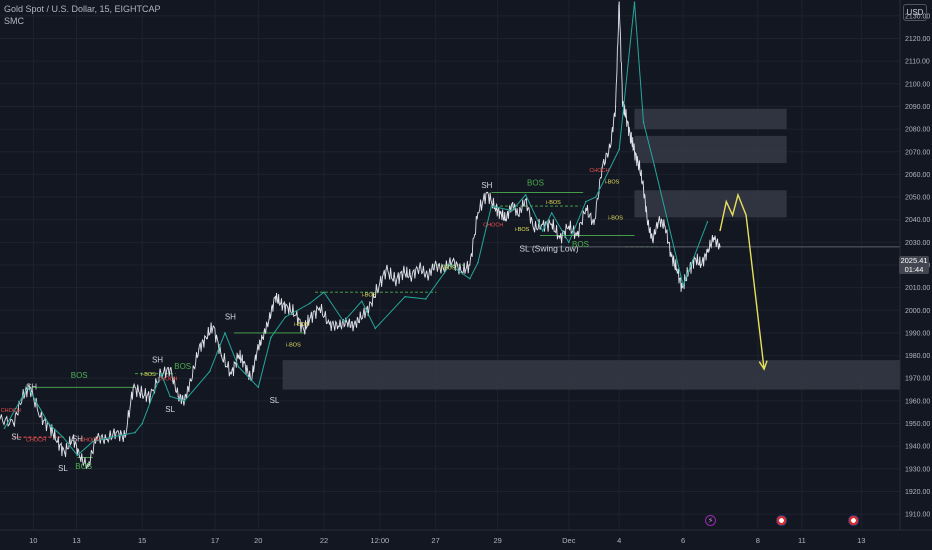 The image size is (932, 550). Describe the element at coordinates (742, 281) in the screenshot. I see `projection-path` at that location.